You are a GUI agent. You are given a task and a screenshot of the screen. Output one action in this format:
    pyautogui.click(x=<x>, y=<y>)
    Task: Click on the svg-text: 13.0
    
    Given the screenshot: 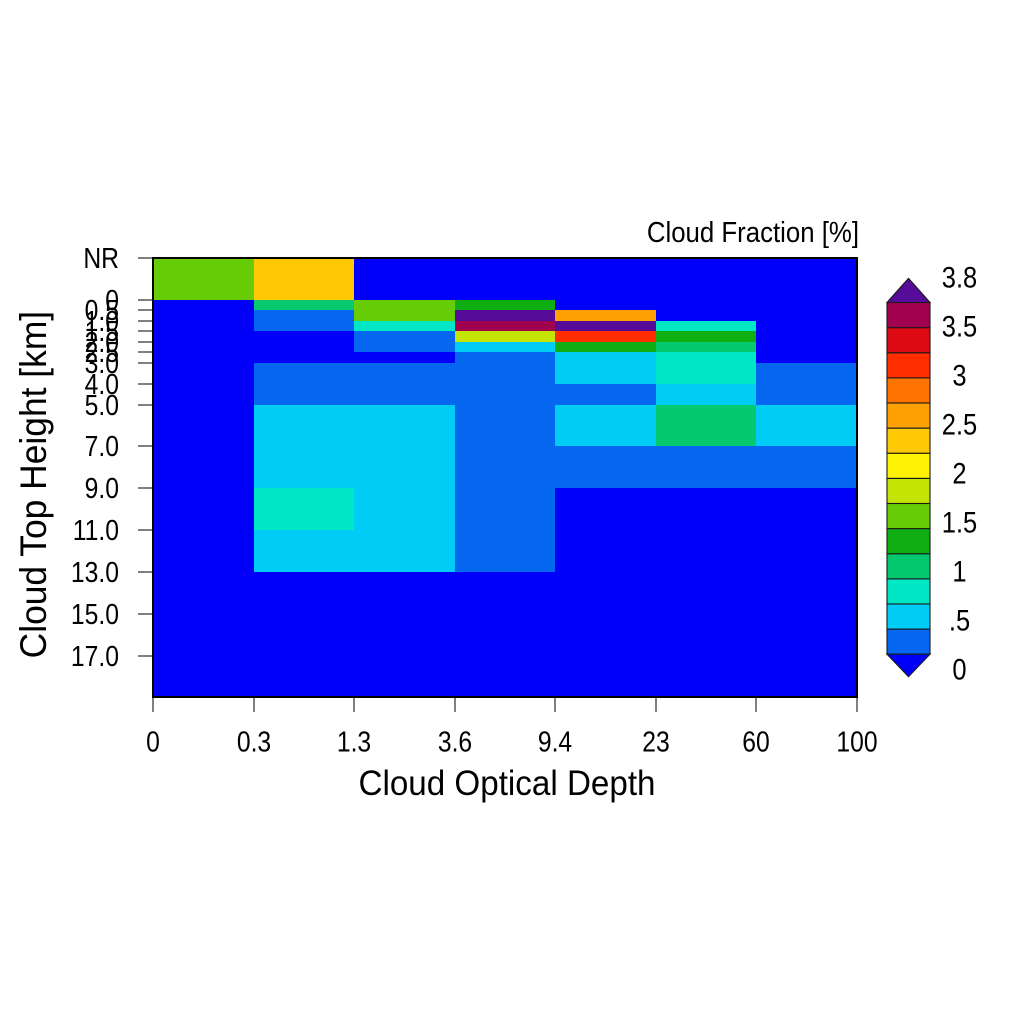 What is the action you would take?
    pyautogui.click(x=95, y=572)
    